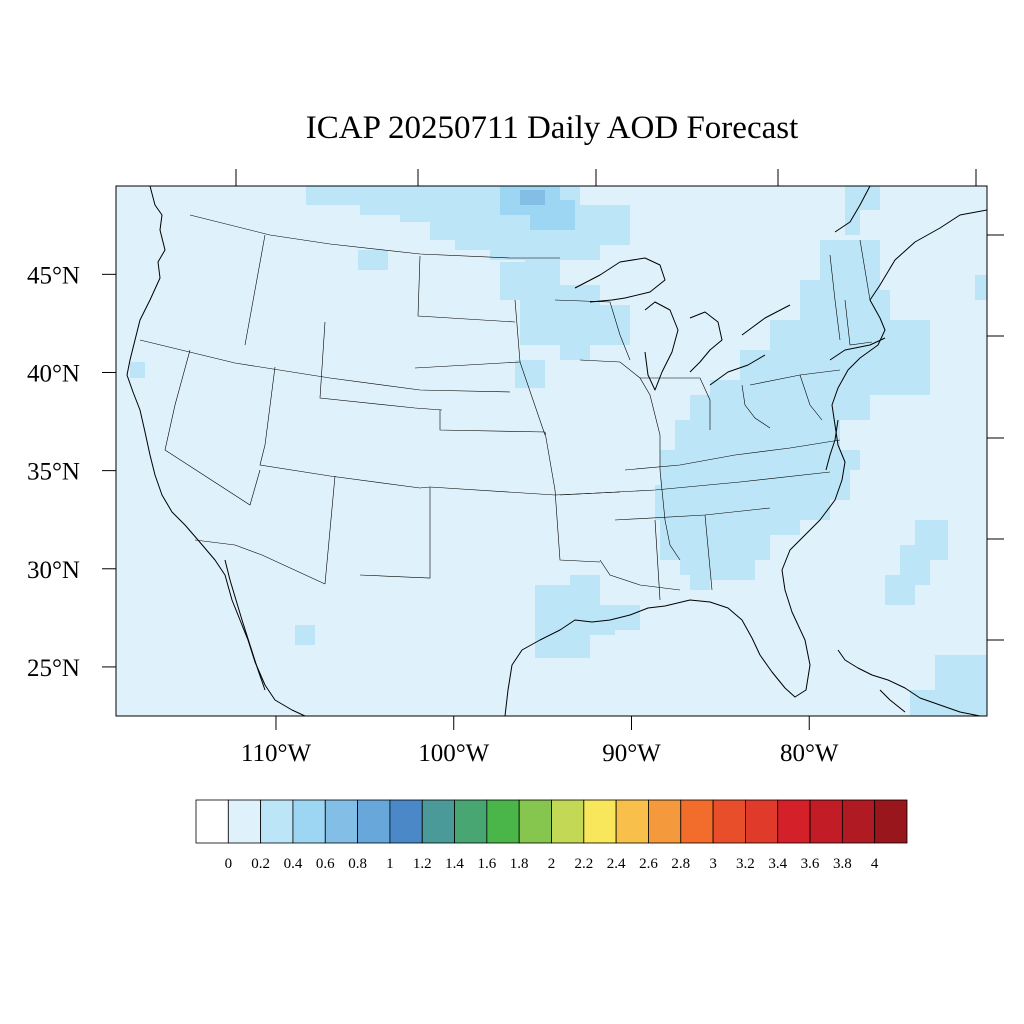 The image size is (1024, 1024). I want to click on colorbar-tick-label: 1.8, so click(519, 864).